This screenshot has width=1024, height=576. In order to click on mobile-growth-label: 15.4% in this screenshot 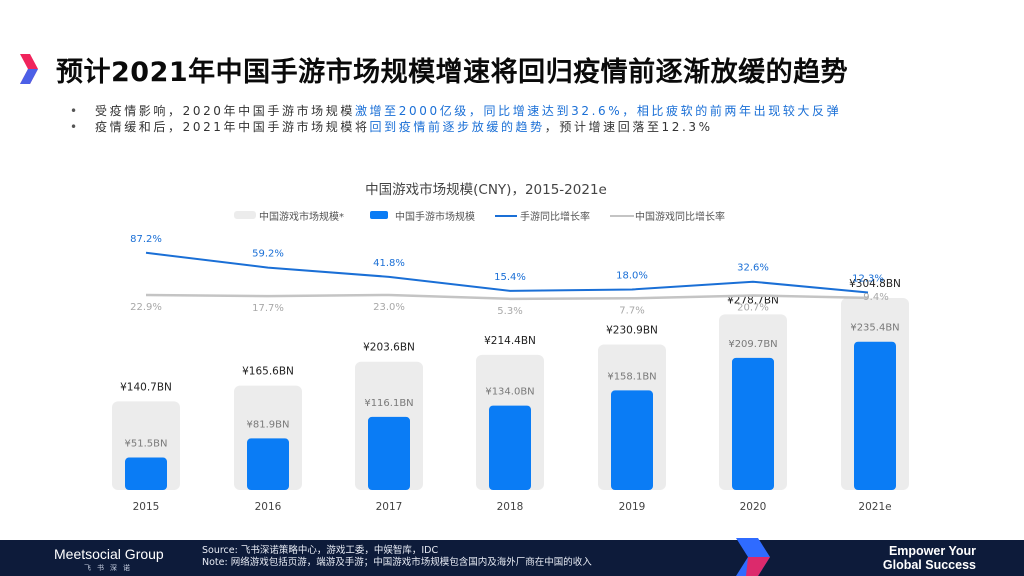, I will do `click(510, 277)`.